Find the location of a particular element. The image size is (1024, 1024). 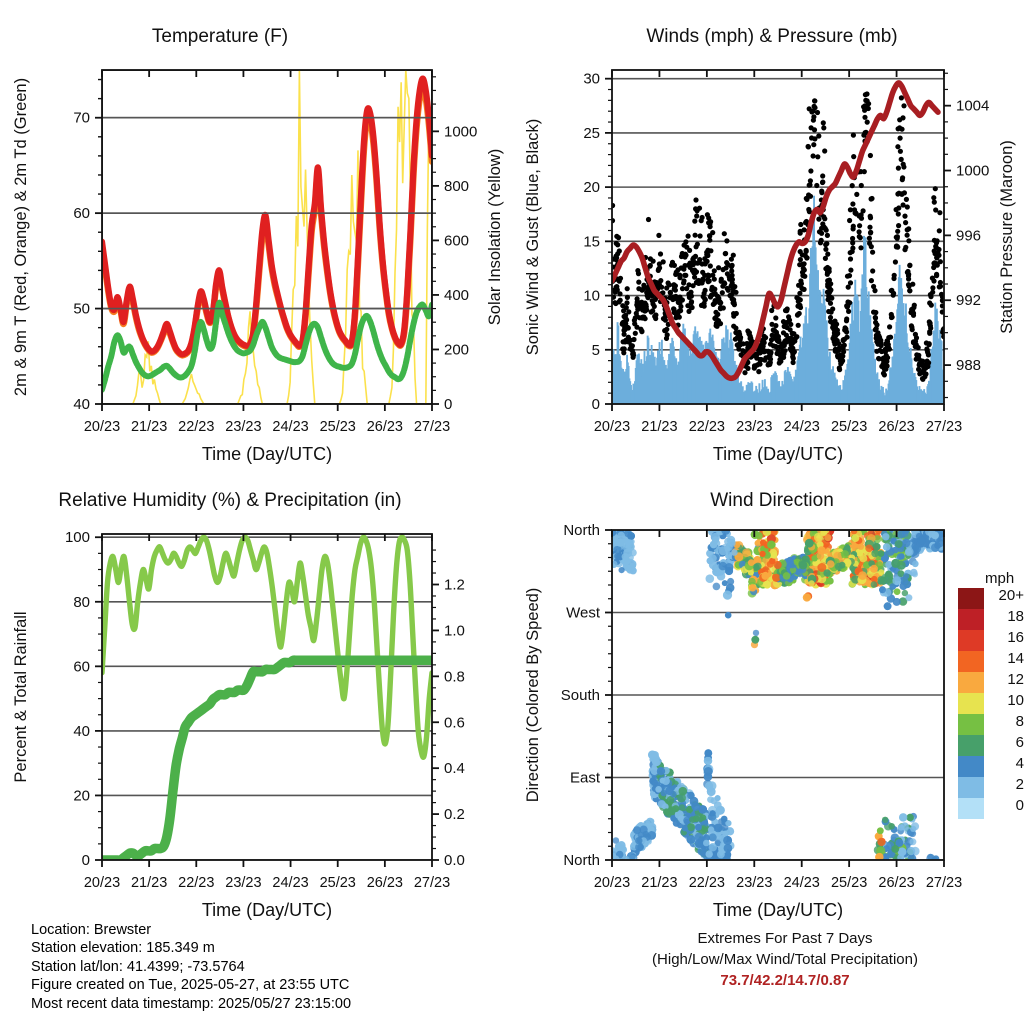

temp-ytick: 70 is located at coordinates (81, 118).